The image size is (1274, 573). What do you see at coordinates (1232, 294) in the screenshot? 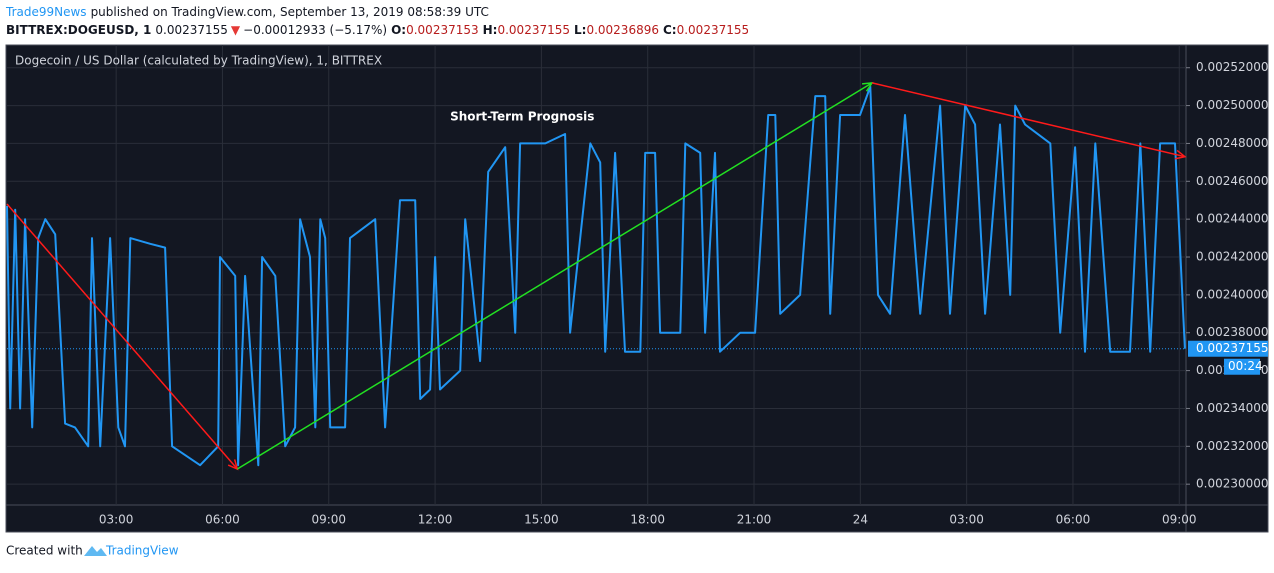
I see `y-tick-label: 0.00240000` at bounding box center [1232, 294].